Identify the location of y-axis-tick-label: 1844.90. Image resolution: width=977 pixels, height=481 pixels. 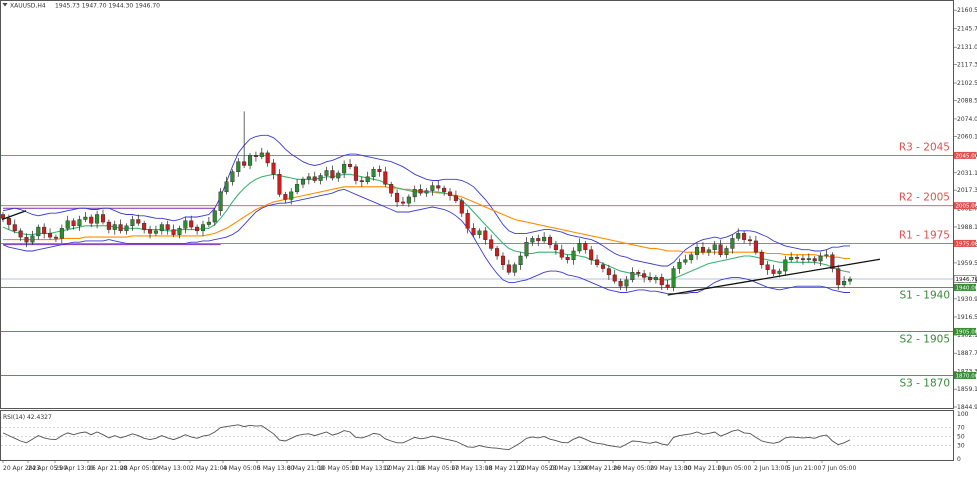
(967, 407).